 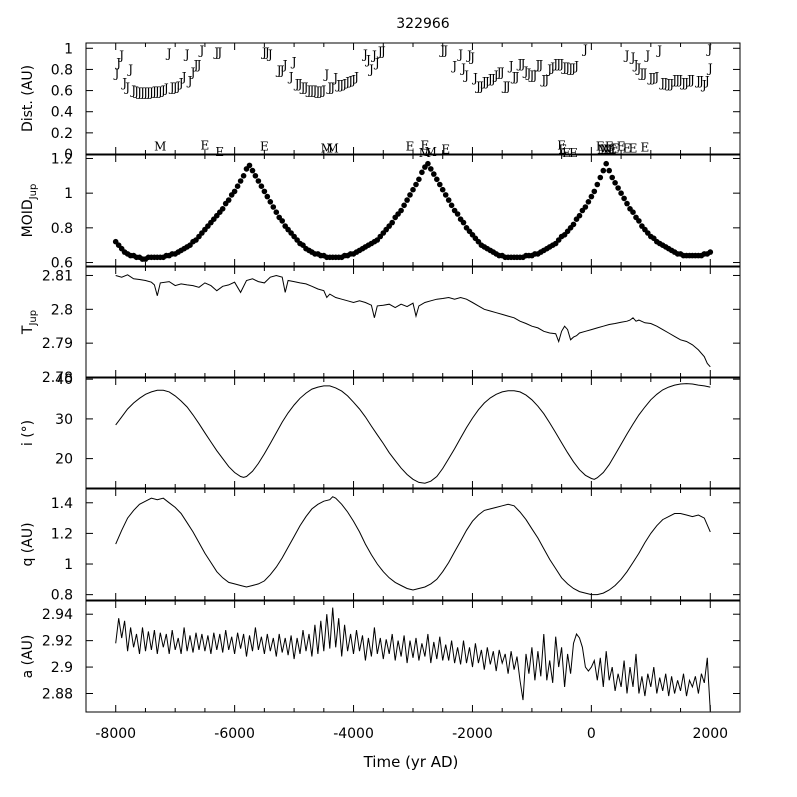 I want to click on y-axis-label-main: i (°), so click(x=28, y=433).